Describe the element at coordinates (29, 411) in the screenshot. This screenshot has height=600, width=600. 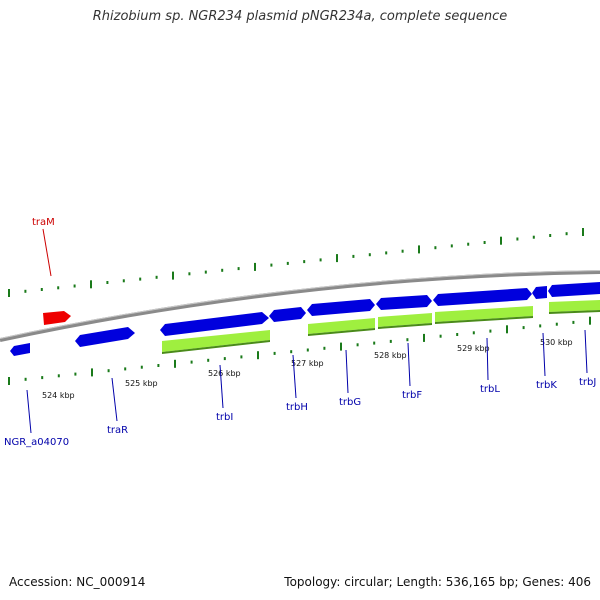
I see `leader-NGR_a04070` at that location.